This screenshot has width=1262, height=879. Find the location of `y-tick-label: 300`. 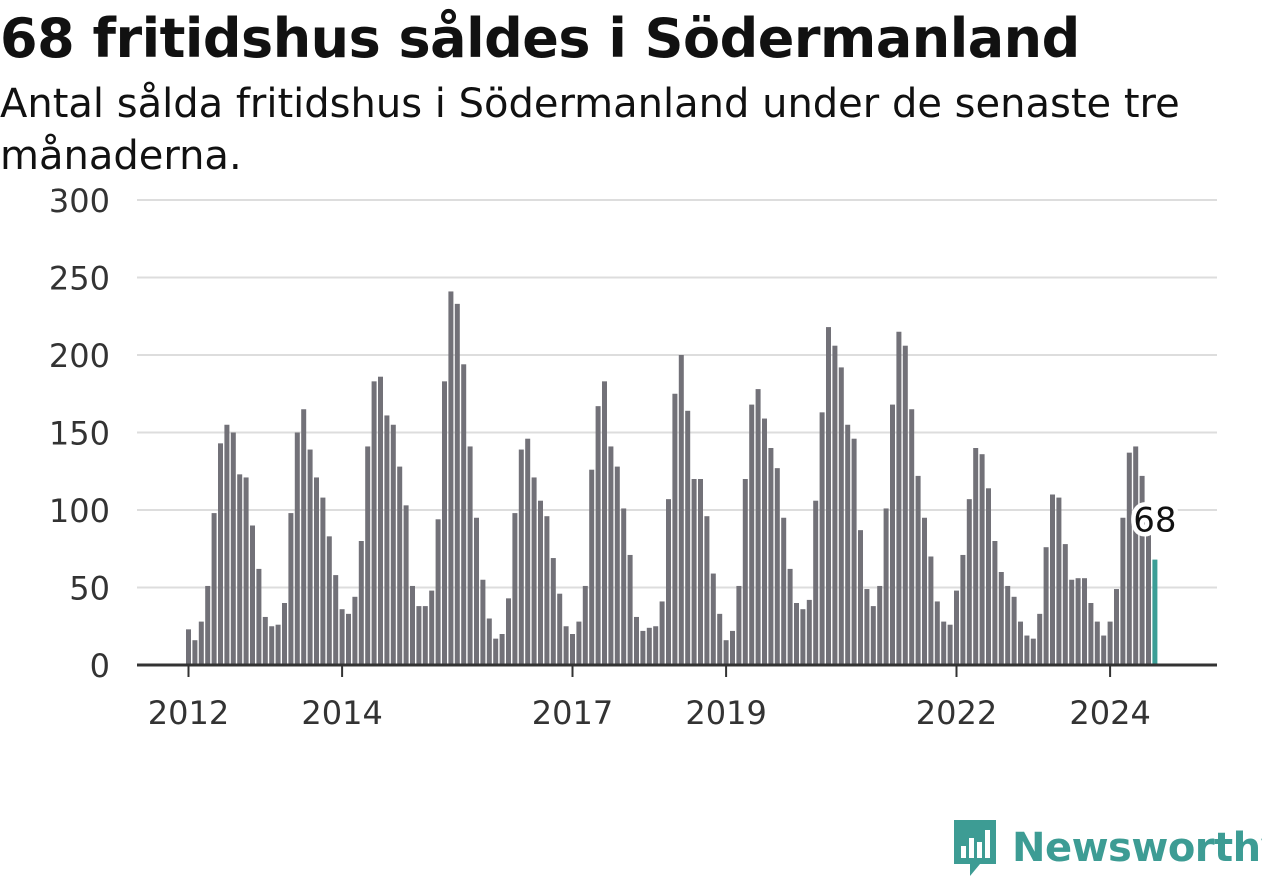

y-tick-label: 300 is located at coordinates (79, 201).